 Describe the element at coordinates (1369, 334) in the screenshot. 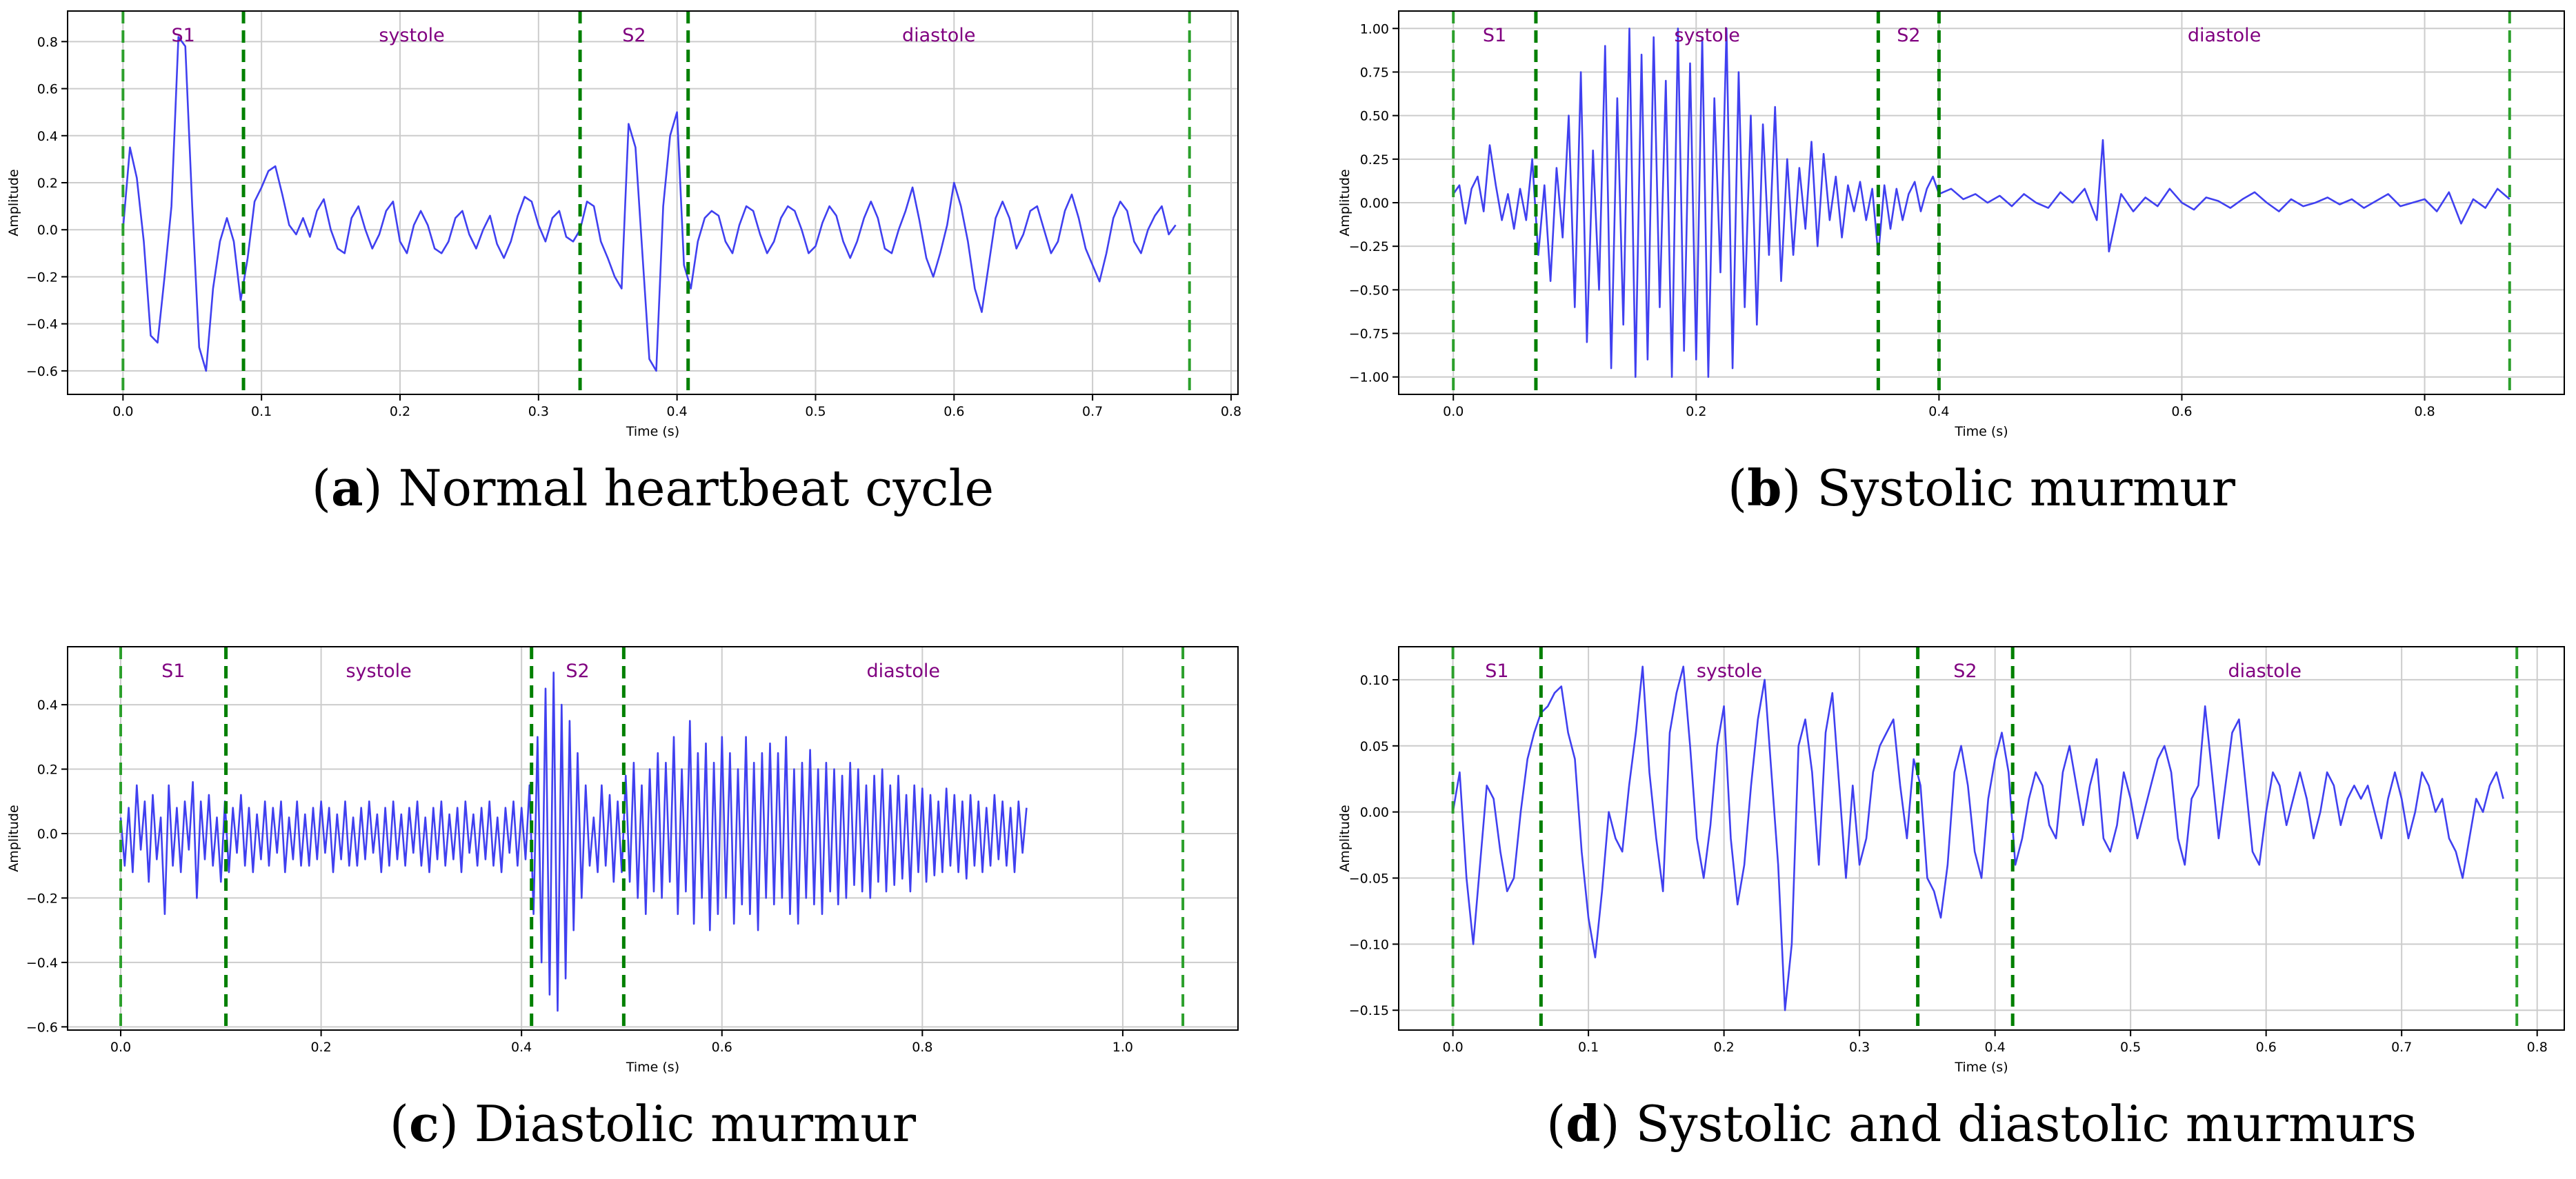

I see `y-tick-label: −0.75` at that location.